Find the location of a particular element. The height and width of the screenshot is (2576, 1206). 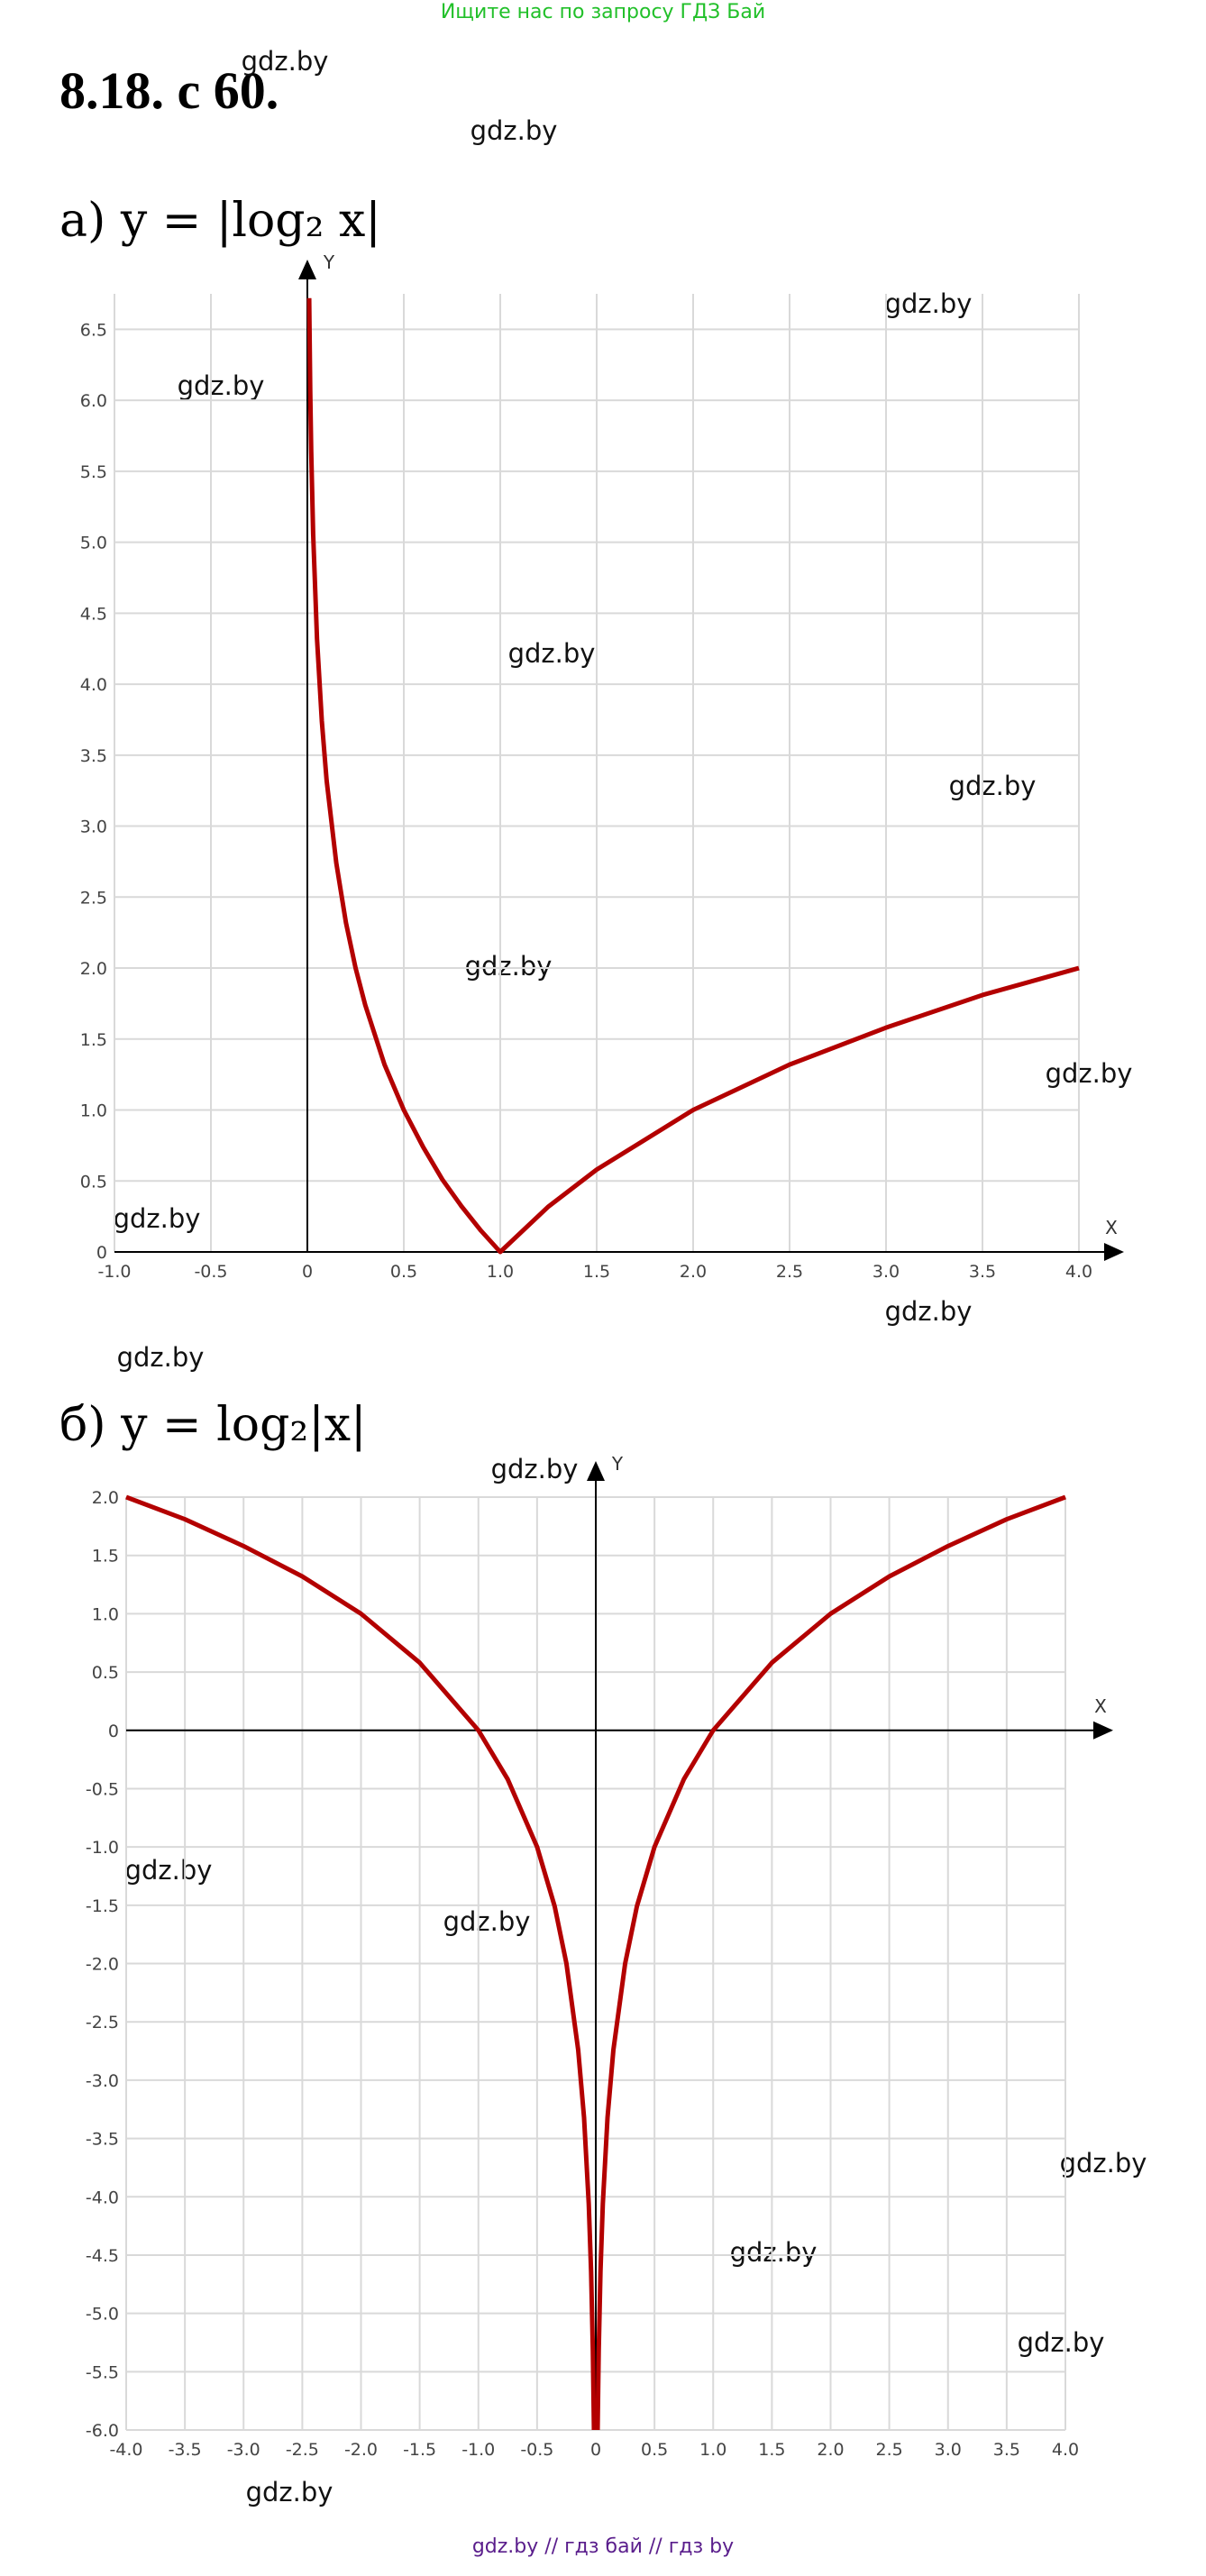

y-tick-label: -4.5 is located at coordinates (102, 2256).